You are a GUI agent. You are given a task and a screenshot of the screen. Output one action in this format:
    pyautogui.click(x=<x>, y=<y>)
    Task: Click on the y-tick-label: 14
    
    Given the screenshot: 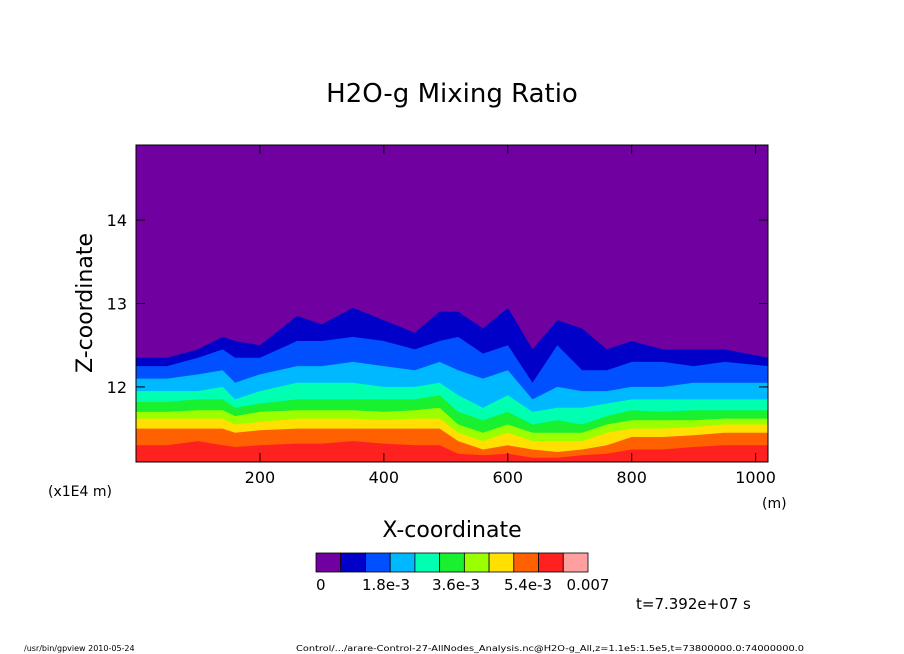 What is the action you would take?
    pyautogui.click(x=117, y=220)
    